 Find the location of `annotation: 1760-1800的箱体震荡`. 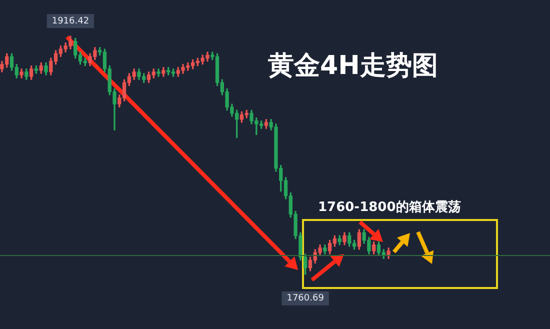

annotation: 1760-1800的箱体震荡 is located at coordinates (389, 207).